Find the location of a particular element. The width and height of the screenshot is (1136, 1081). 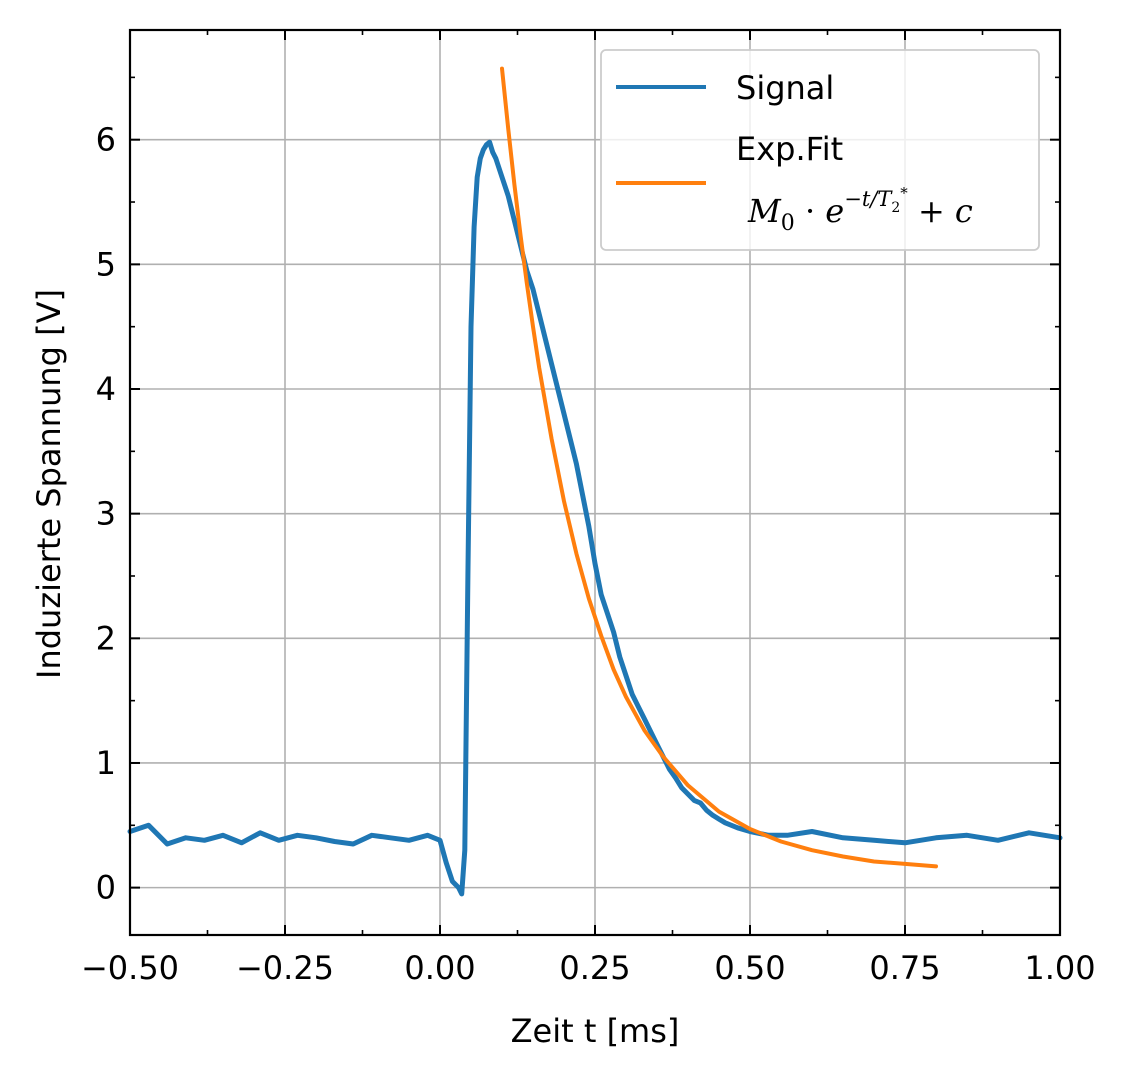

x-tick-label: 0.00 is located at coordinates (439, 968).